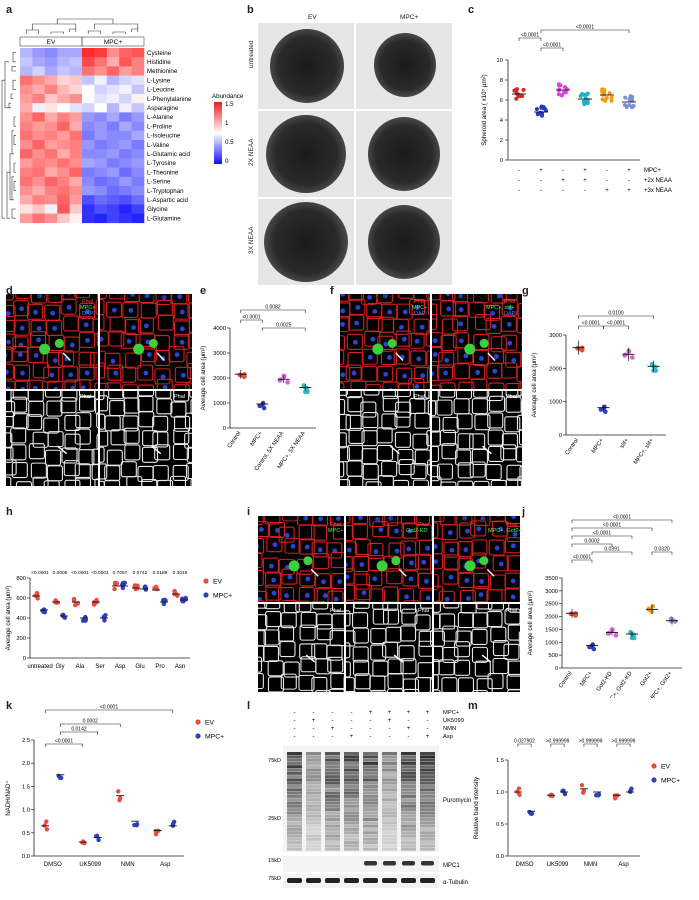 The width and height of the screenshot is (699, 900). What do you see at coordinates (541, 181) in the screenshot?
I see `condition-sign: -` at bounding box center [541, 181].